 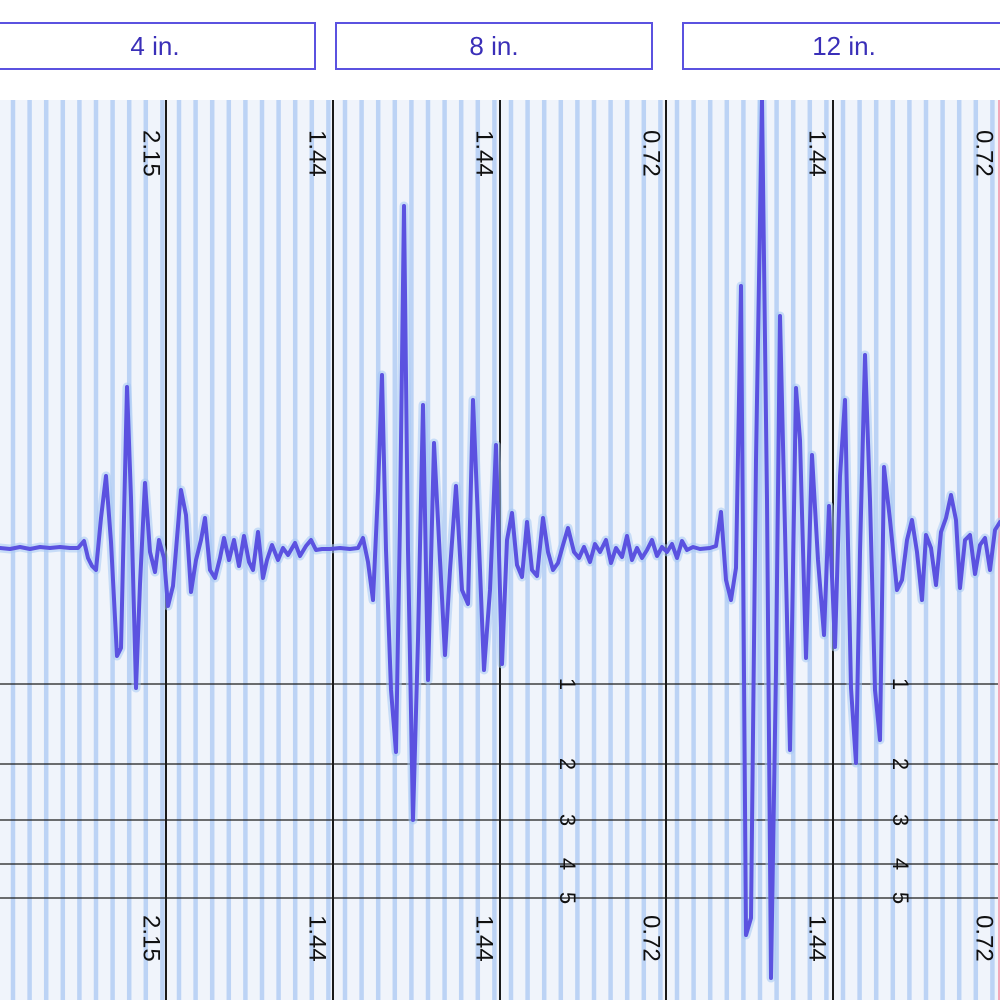 What do you see at coordinates (900, 764) in the screenshot?
I see `level-label-b-2: 2` at bounding box center [900, 764].